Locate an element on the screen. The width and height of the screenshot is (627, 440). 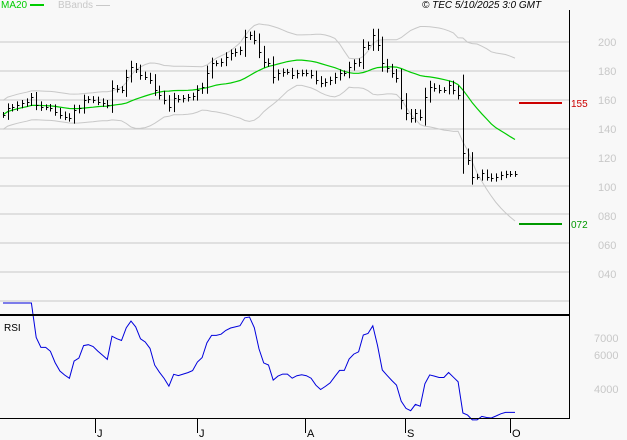
price-levels: 155 072 is located at coordinates (553, 165).